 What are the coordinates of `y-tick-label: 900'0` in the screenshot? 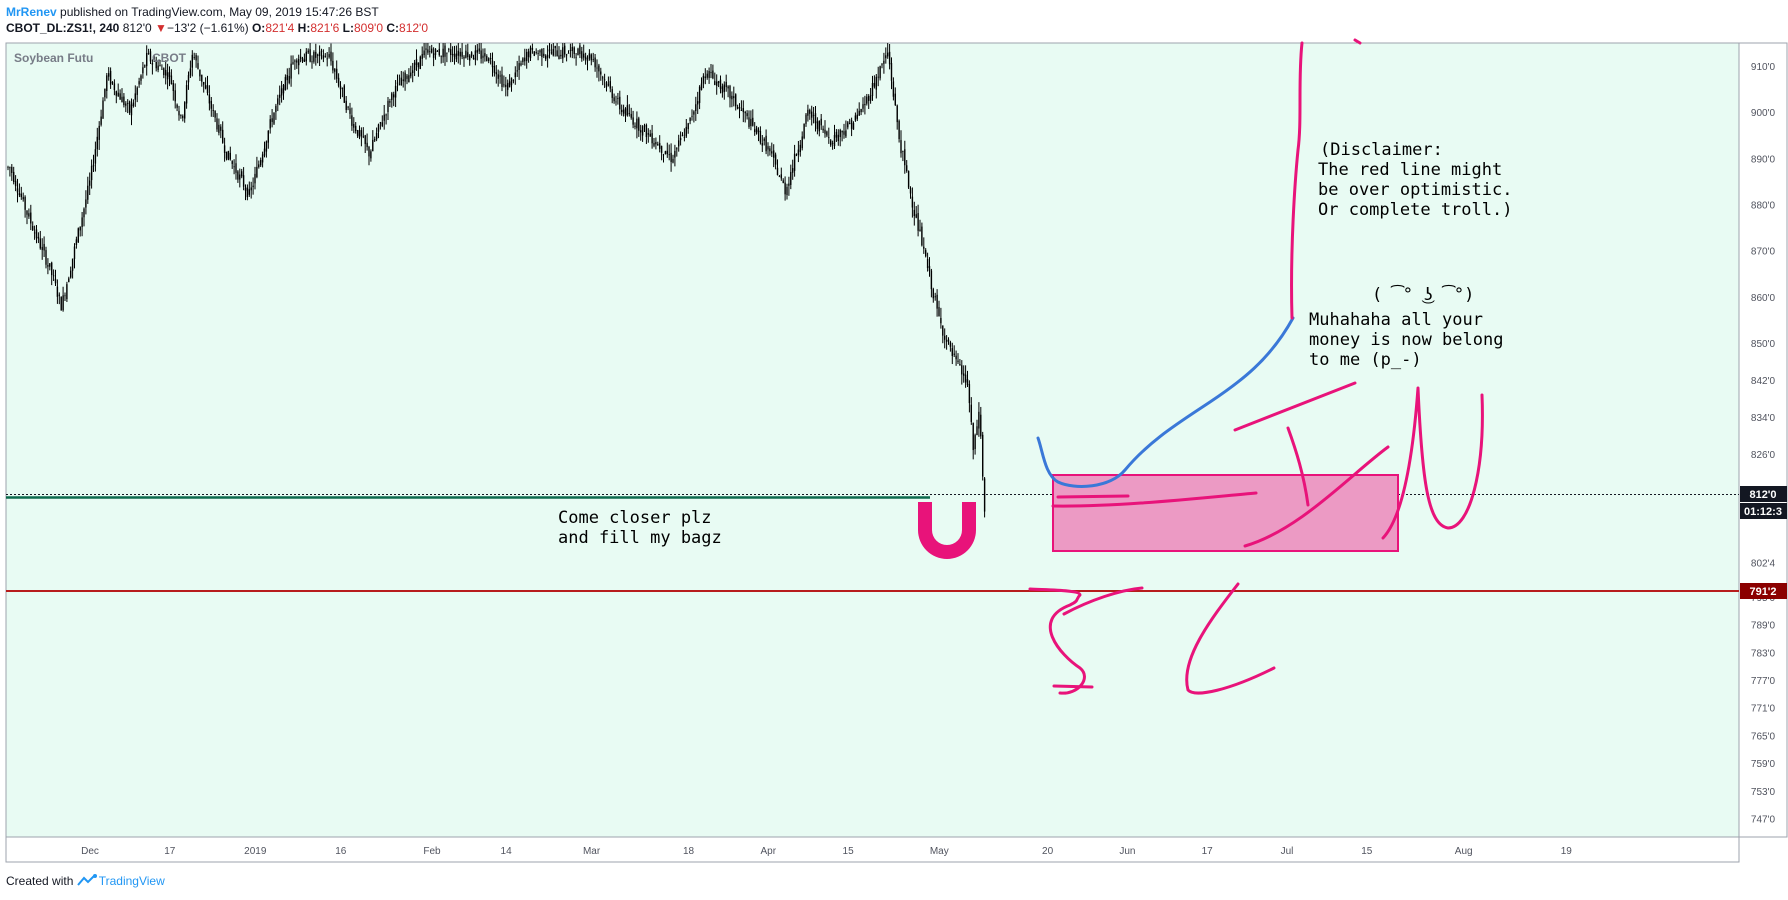 It's located at (1763, 113).